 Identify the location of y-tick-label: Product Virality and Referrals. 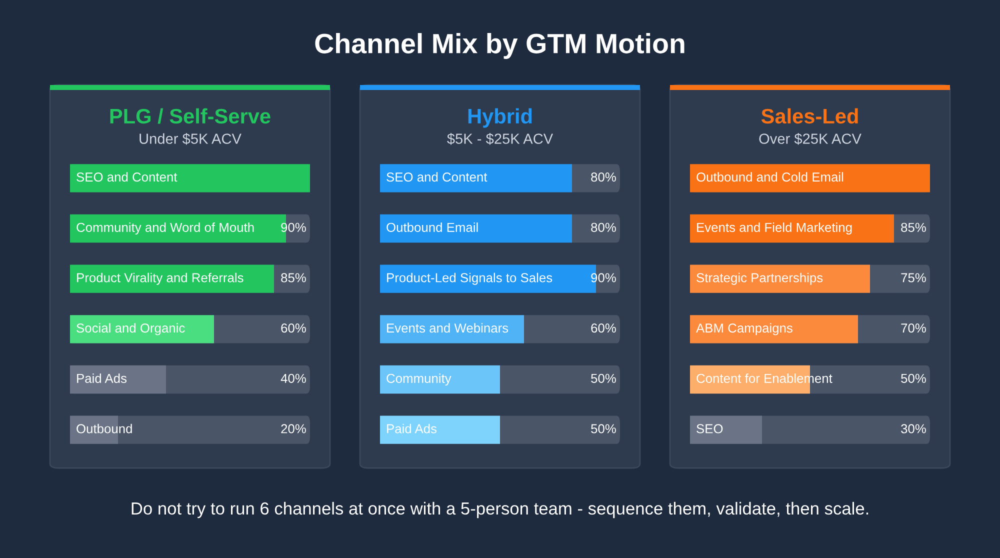
(160, 278).